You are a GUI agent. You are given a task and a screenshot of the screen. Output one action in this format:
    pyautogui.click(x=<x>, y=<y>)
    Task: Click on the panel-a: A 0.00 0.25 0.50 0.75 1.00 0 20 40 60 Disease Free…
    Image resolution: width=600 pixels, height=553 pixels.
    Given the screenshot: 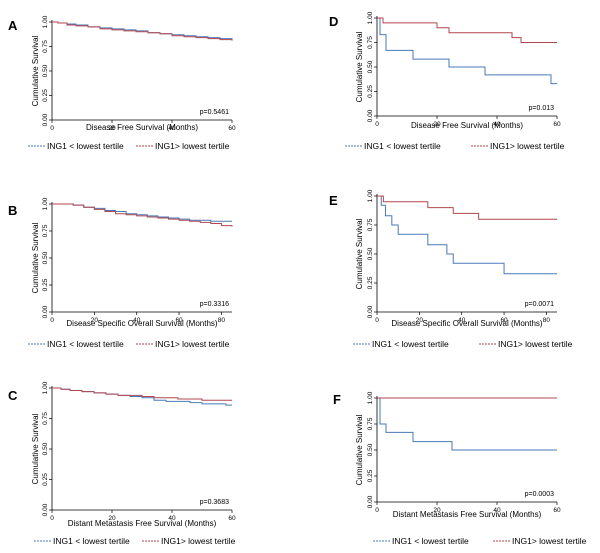 What is the action you would take?
    pyautogui.click(x=122, y=83)
    